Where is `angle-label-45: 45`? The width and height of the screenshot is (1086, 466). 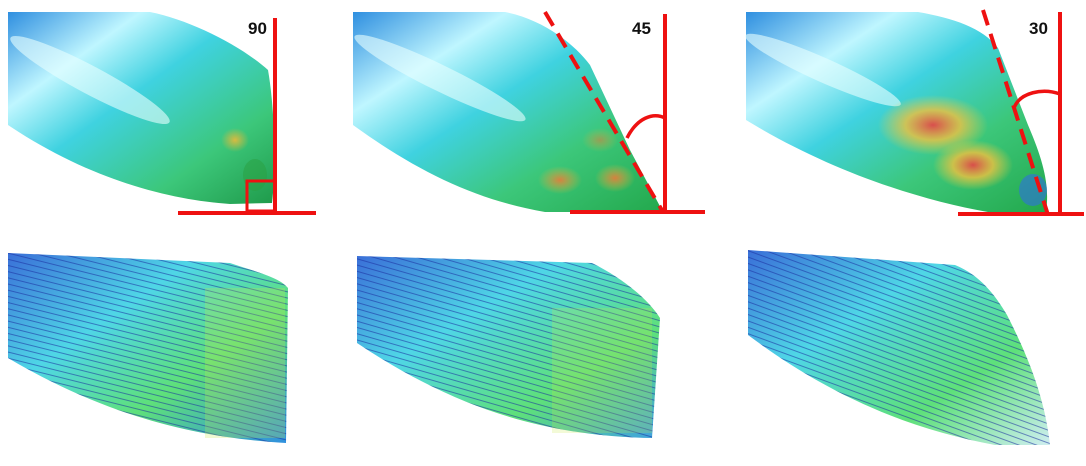
angle-label-45: 45 is located at coordinates (641, 28).